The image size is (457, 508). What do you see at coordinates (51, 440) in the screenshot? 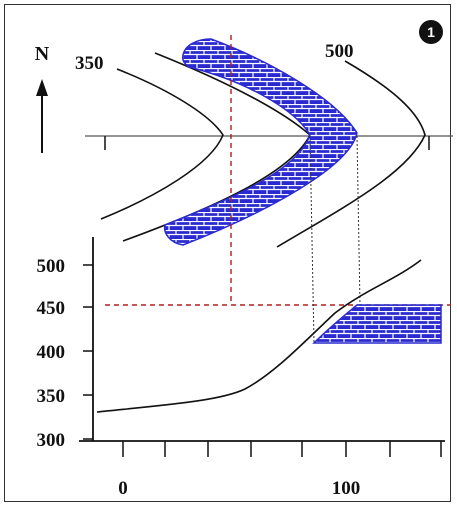
I see `y-tick-label-300: 300` at bounding box center [51, 440].